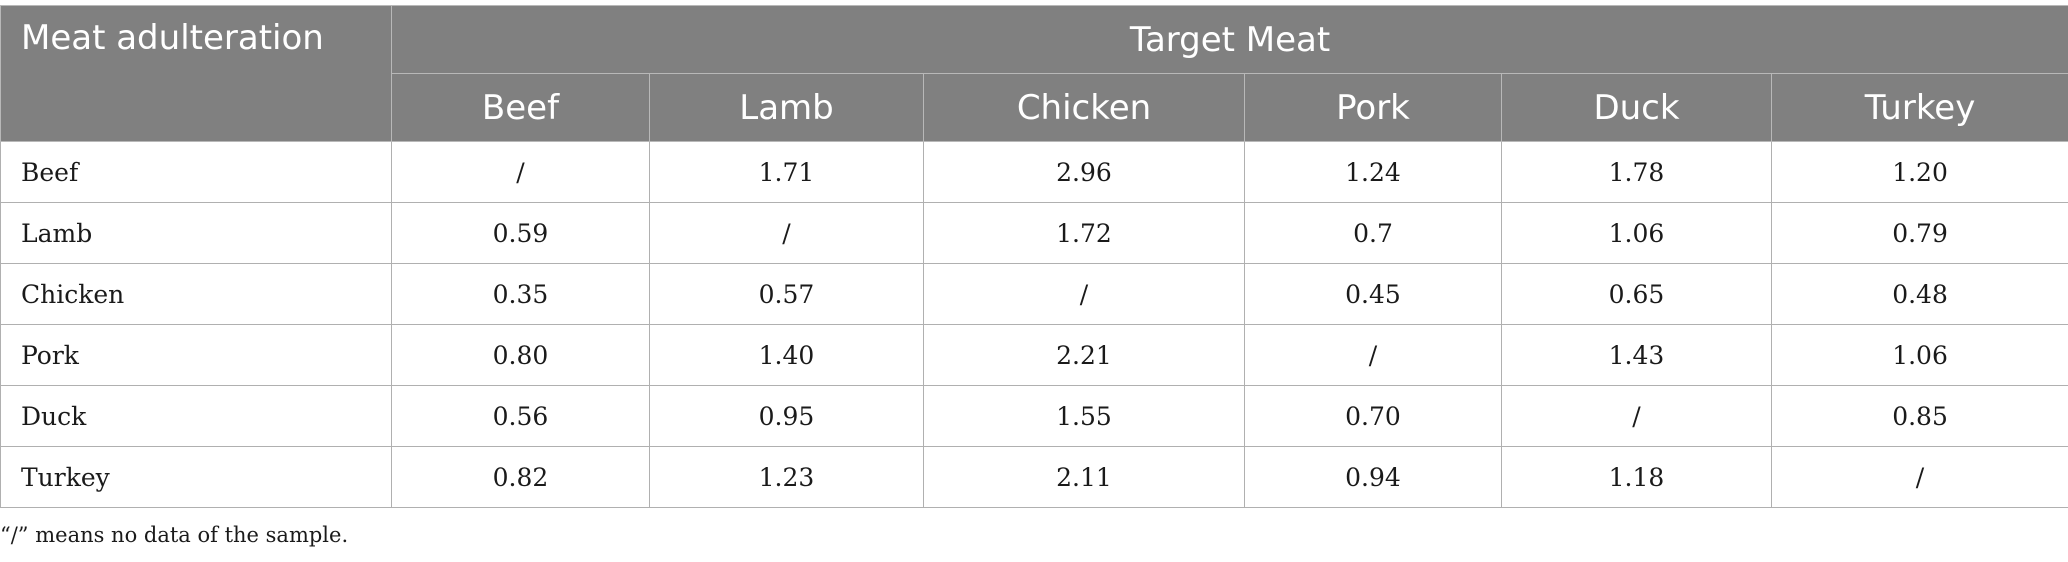 This screenshot has width=2068, height=562. I want to click on table-row: Beef / 1.71 2.96 1.24 1.78 1.20, so click(1034, 172).